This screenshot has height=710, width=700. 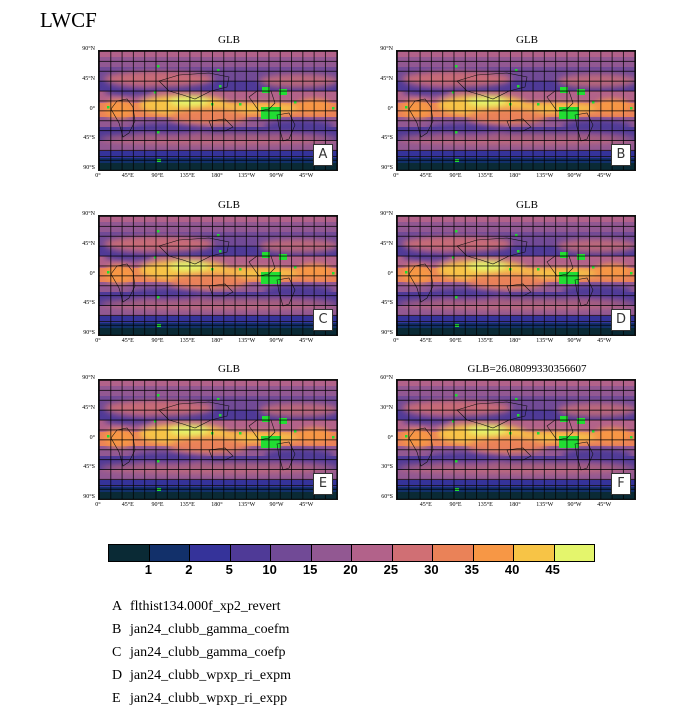 What do you see at coordinates (116, 698) in the screenshot?
I see `legend-key: E` at bounding box center [116, 698].